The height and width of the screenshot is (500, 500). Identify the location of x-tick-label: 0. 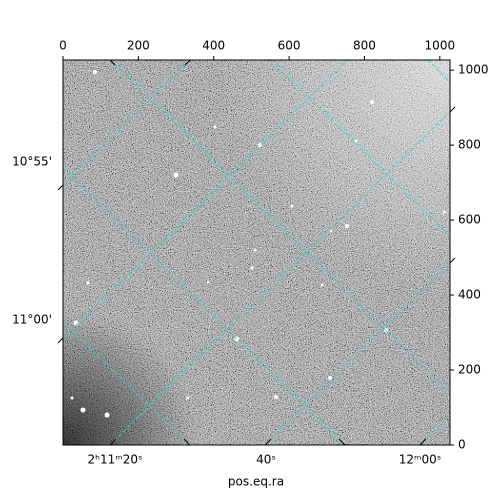
(63, 46).